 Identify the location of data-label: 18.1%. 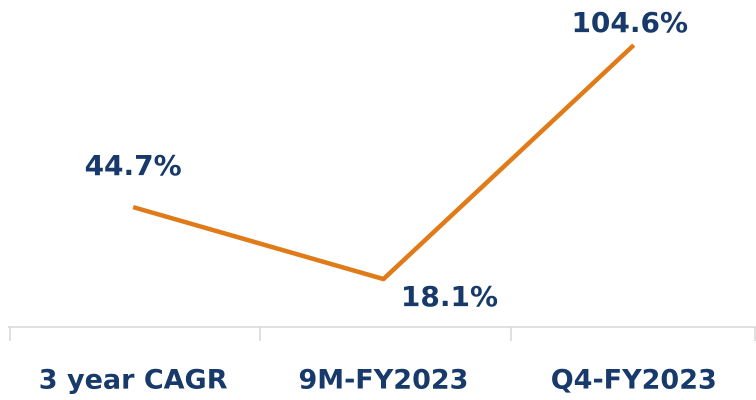
(449, 296).